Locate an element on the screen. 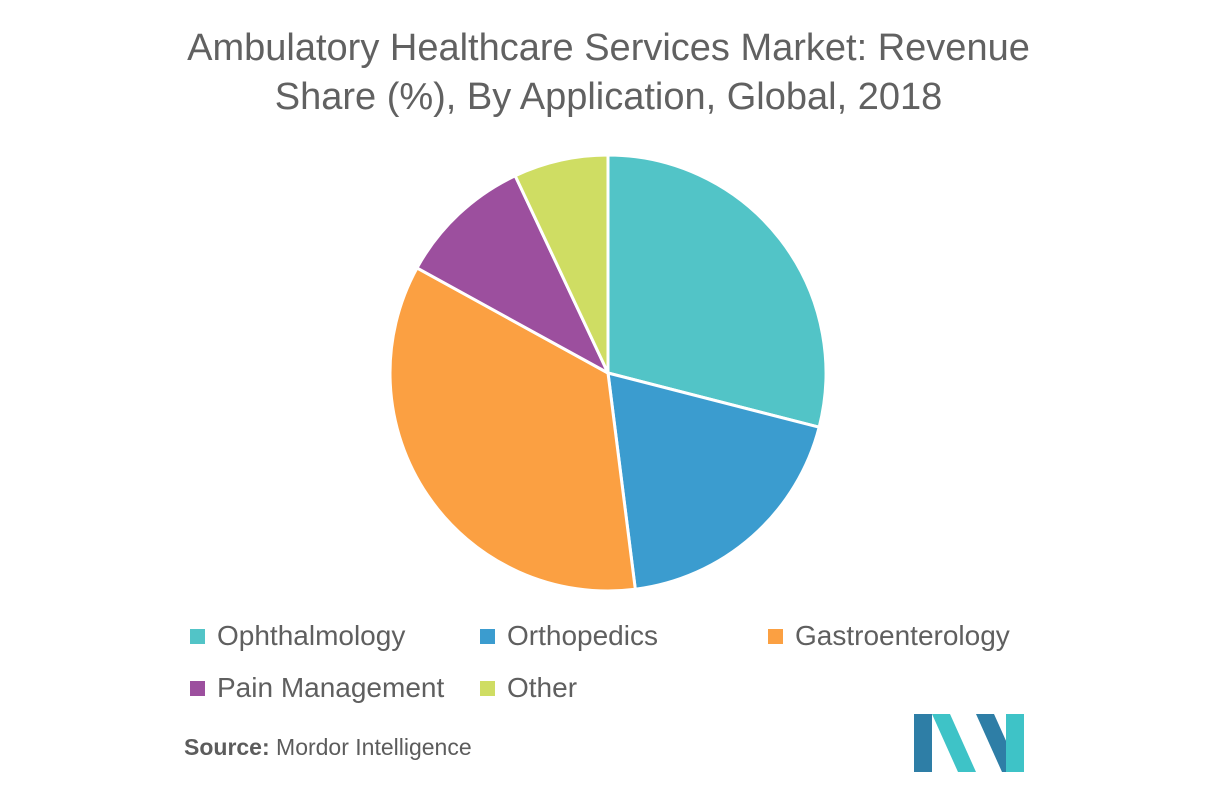 The width and height of the screenshot is (1217, 785). source-note: Source: Mordor Intelligence is located at coordinates (328, 747).